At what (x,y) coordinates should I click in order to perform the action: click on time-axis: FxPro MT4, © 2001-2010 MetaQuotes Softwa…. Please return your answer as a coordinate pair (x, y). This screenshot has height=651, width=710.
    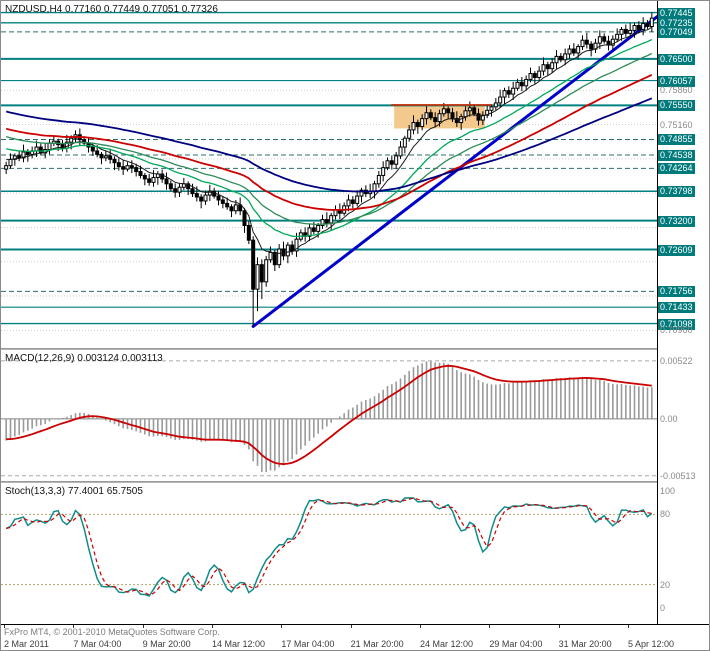
    Looking at the image, I should click on (355, 637).